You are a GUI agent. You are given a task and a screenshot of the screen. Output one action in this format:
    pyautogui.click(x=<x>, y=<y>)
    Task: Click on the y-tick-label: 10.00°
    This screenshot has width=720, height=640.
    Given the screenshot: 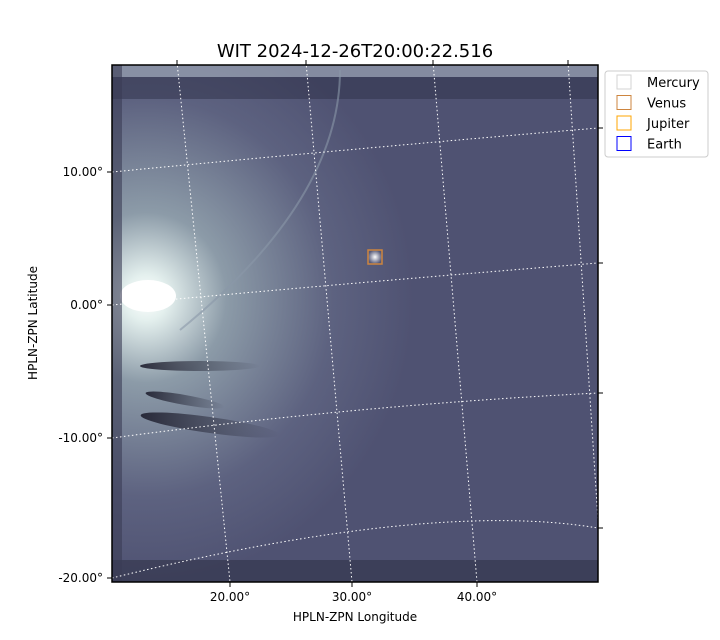 What is the action you would take?
    pyautogui.click(x=83, y=172)
    